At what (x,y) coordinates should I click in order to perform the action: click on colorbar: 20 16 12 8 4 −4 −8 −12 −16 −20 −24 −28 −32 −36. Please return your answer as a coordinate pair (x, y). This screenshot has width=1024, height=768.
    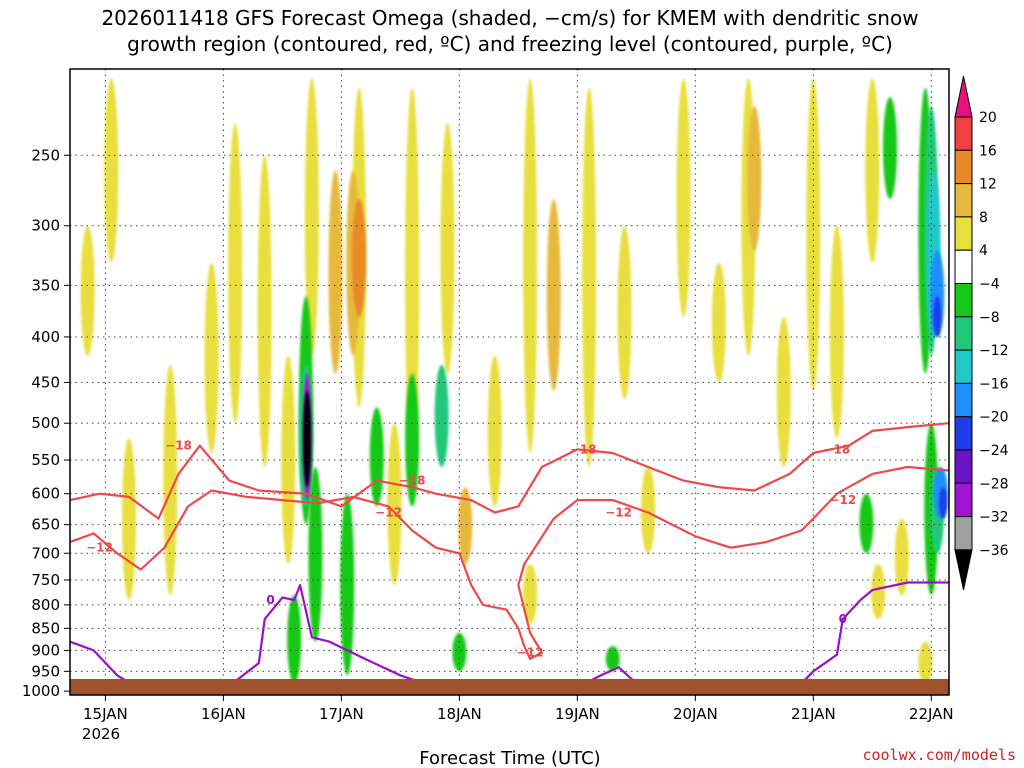
    Looking at the image, I should click on (981, 333).